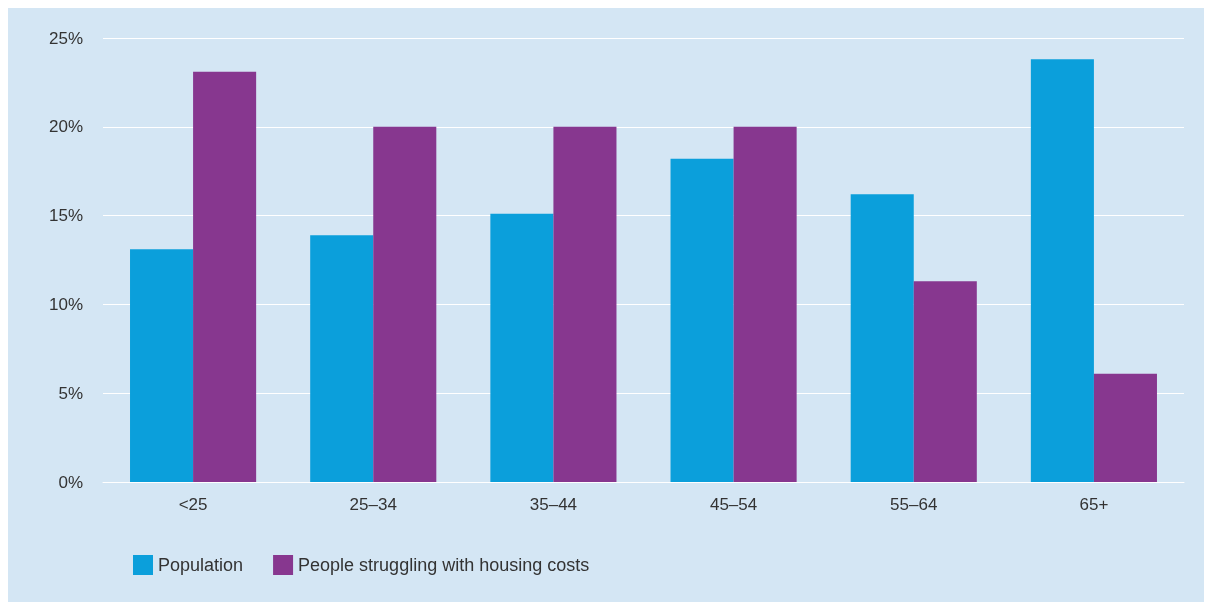 This screenshot has height=610, width=1212. Describe the element at coordinates (193, 504) in the screenshot. I see `x-tick-label: <25` at that location.